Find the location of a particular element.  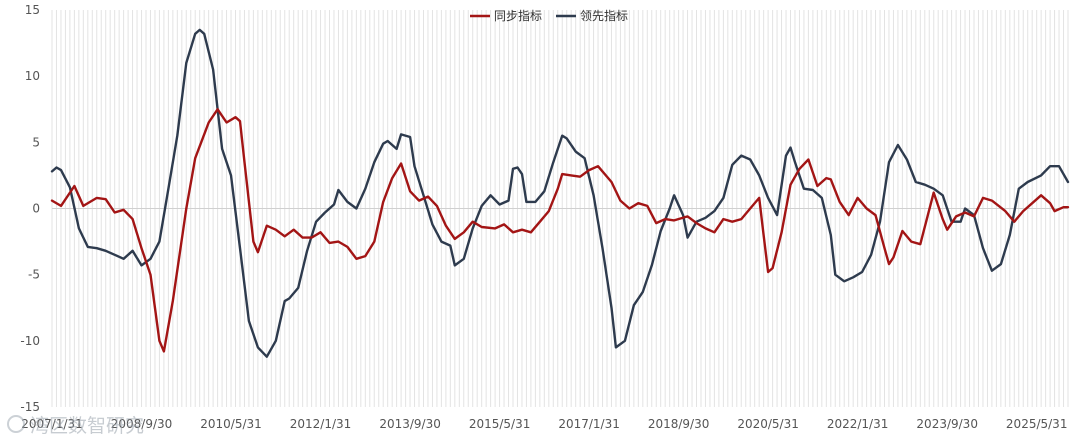

x-tick-label: 2010/5/31 is located at coordinates (231, 424).